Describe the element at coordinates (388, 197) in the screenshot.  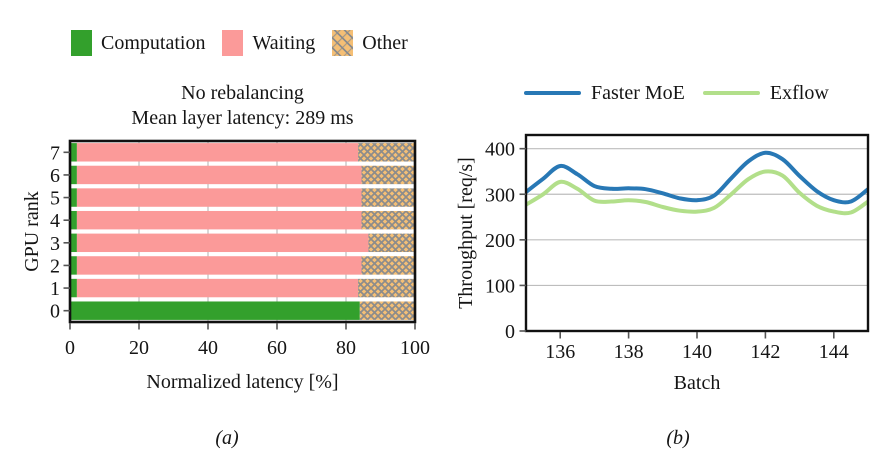
I see `bar-segment-other-rank5` at that location.